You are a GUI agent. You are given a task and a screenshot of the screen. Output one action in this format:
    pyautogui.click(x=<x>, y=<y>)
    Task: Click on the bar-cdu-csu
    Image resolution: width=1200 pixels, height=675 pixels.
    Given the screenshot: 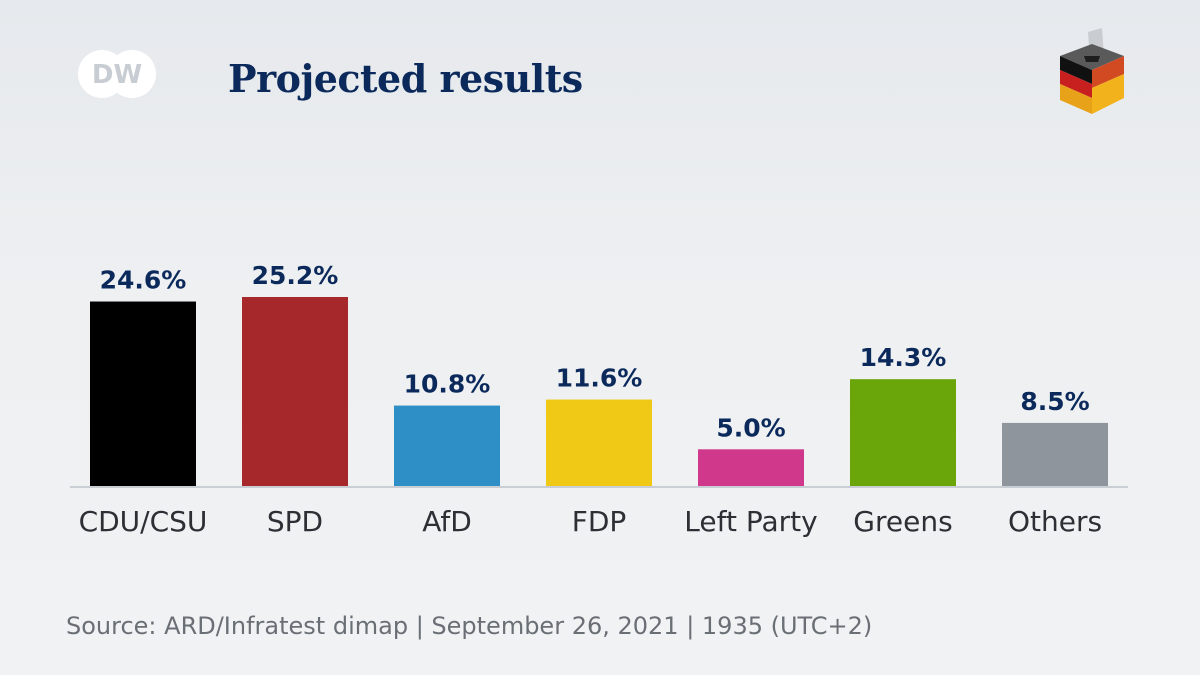 What is the action you would take?
    pyautogui.click(x=143, y=394)
    